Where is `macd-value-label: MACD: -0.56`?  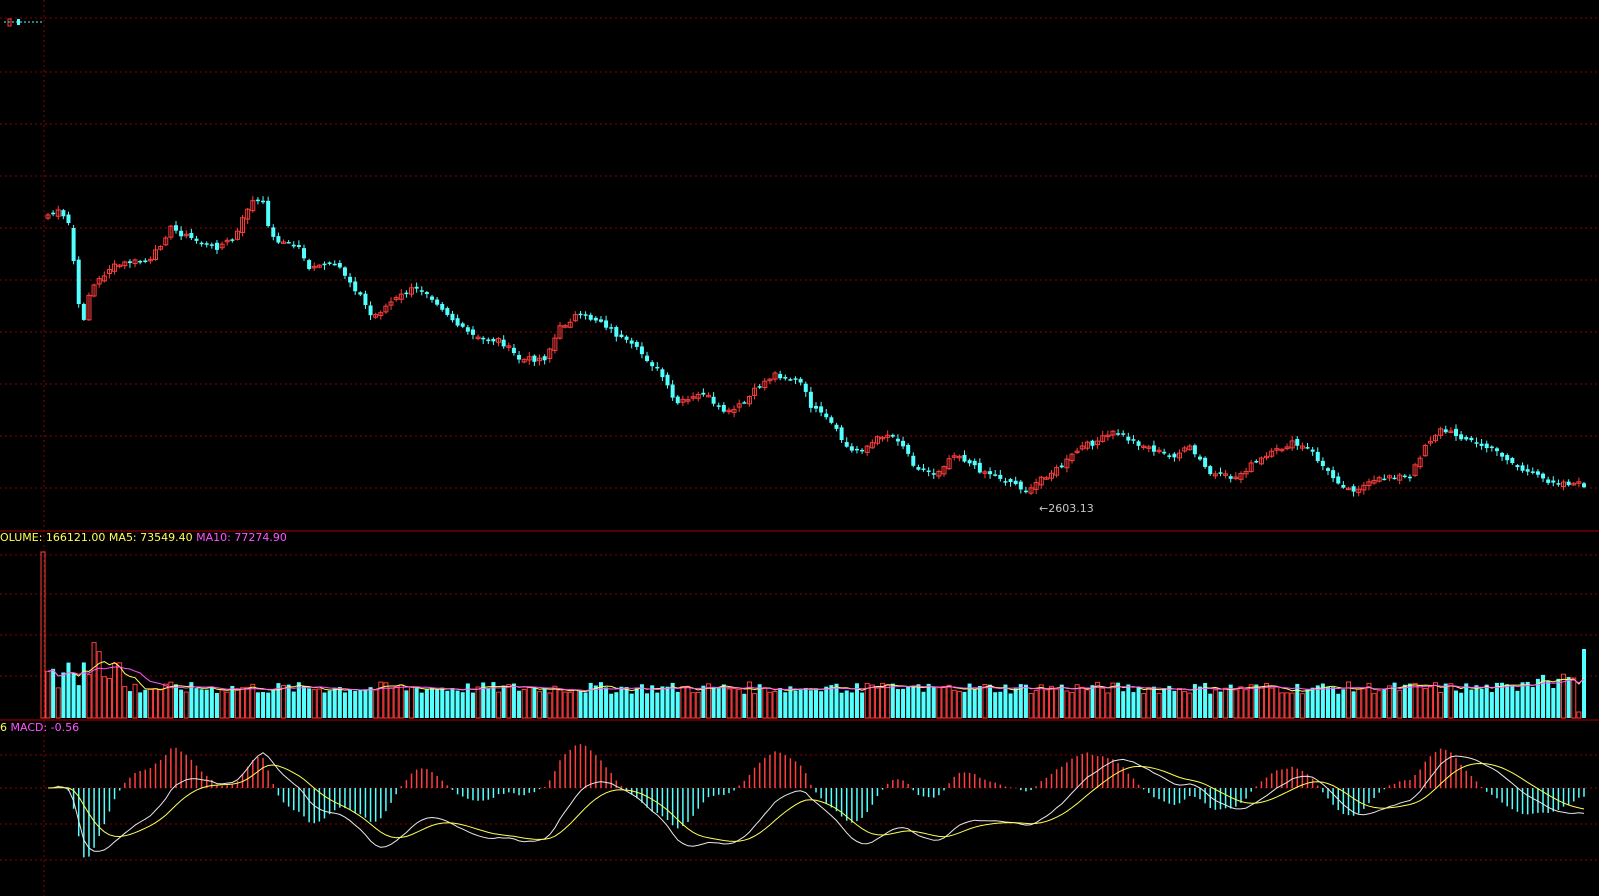 macd-value-label: MACD: -0.56 is located at coordinates (45, 727).